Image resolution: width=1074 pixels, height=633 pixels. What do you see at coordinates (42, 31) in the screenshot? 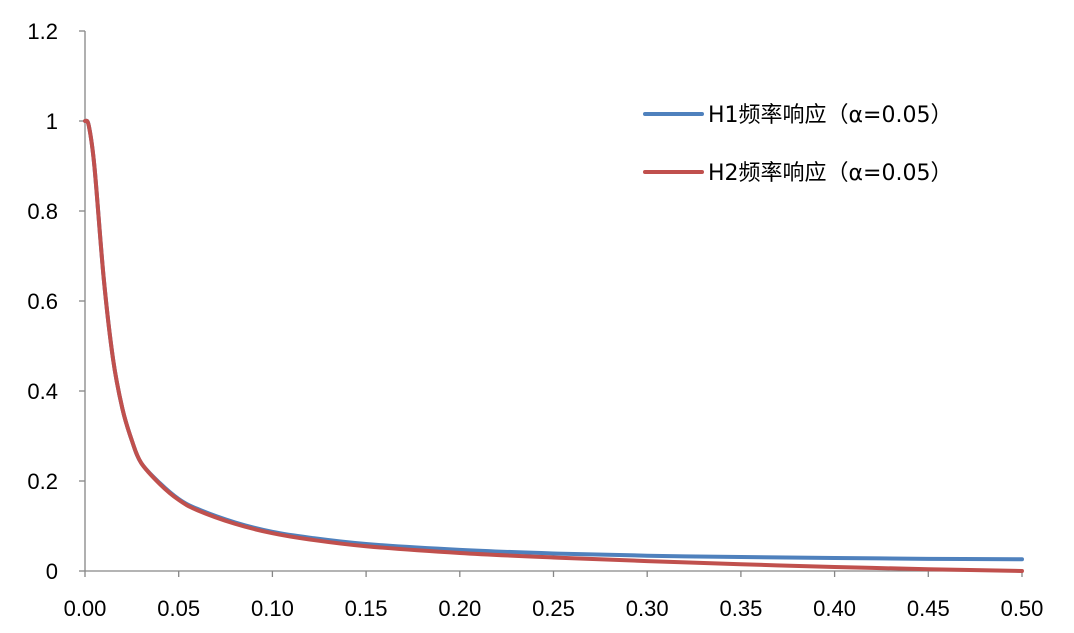
I see `y-tick-label: 1.2` at bounding box center [42, 31].